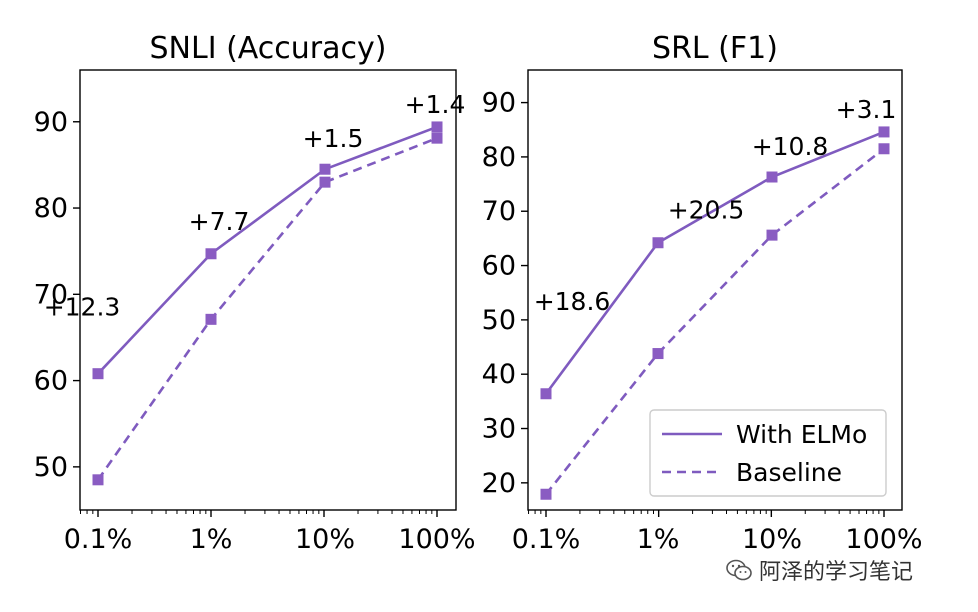 The image size is (978, 612). What do you see at coordinates (499, 483) in the screenshot?
I see `y-tick-label: 20` at bounding box center [499, 483].